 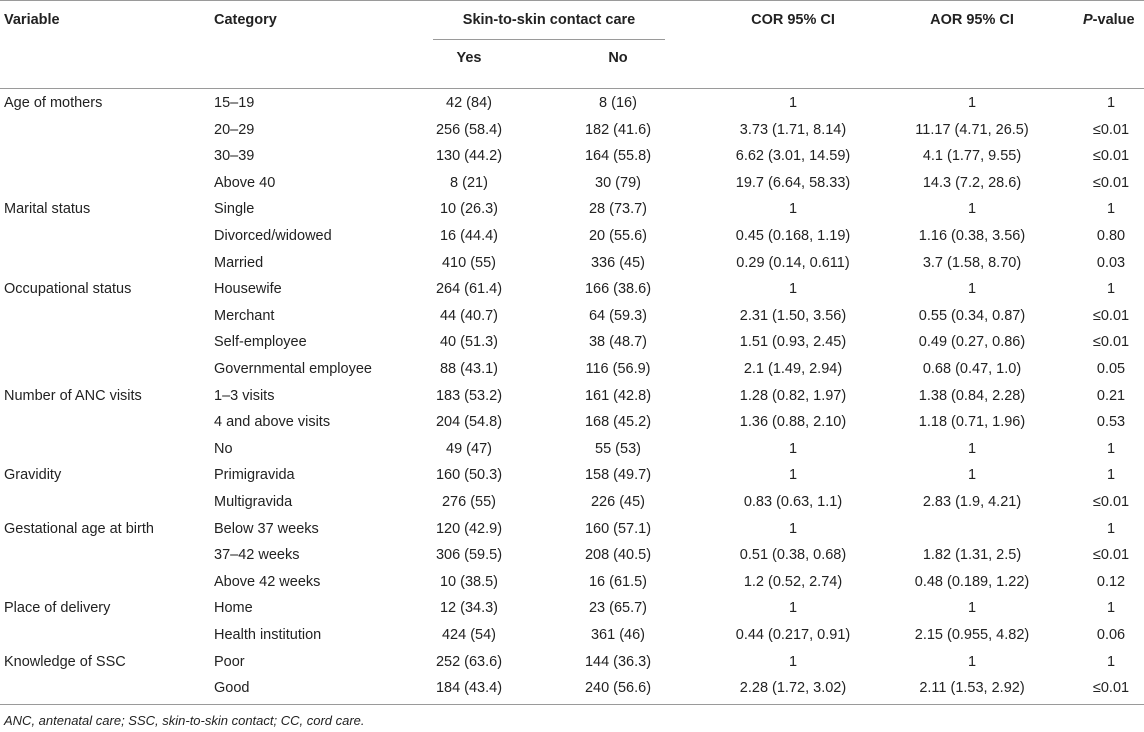 I want to click on cell-no: 8 (16), so click(x=618, y=103).